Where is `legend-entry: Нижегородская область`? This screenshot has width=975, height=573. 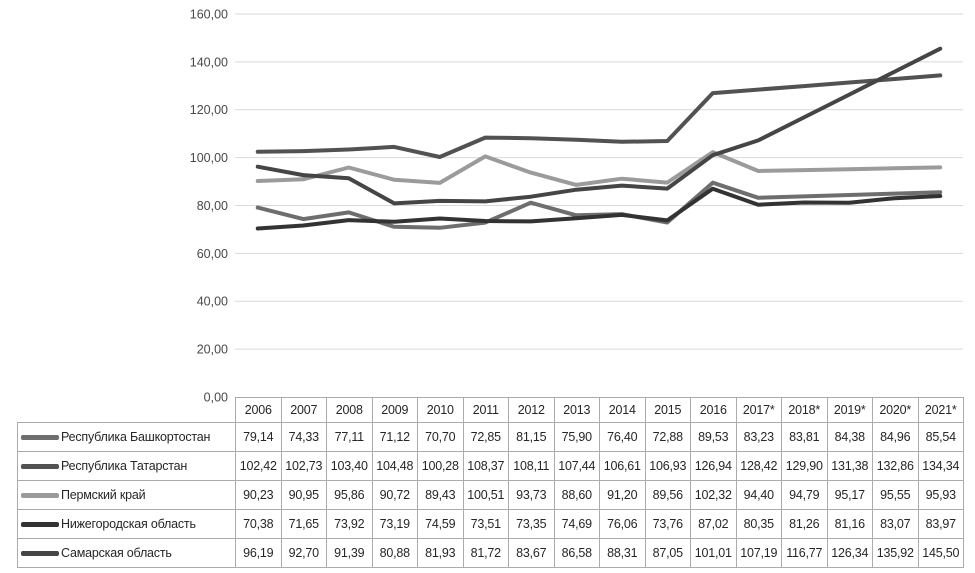
legend-entry: Нижегородская область is located at coordinates (126, 524).